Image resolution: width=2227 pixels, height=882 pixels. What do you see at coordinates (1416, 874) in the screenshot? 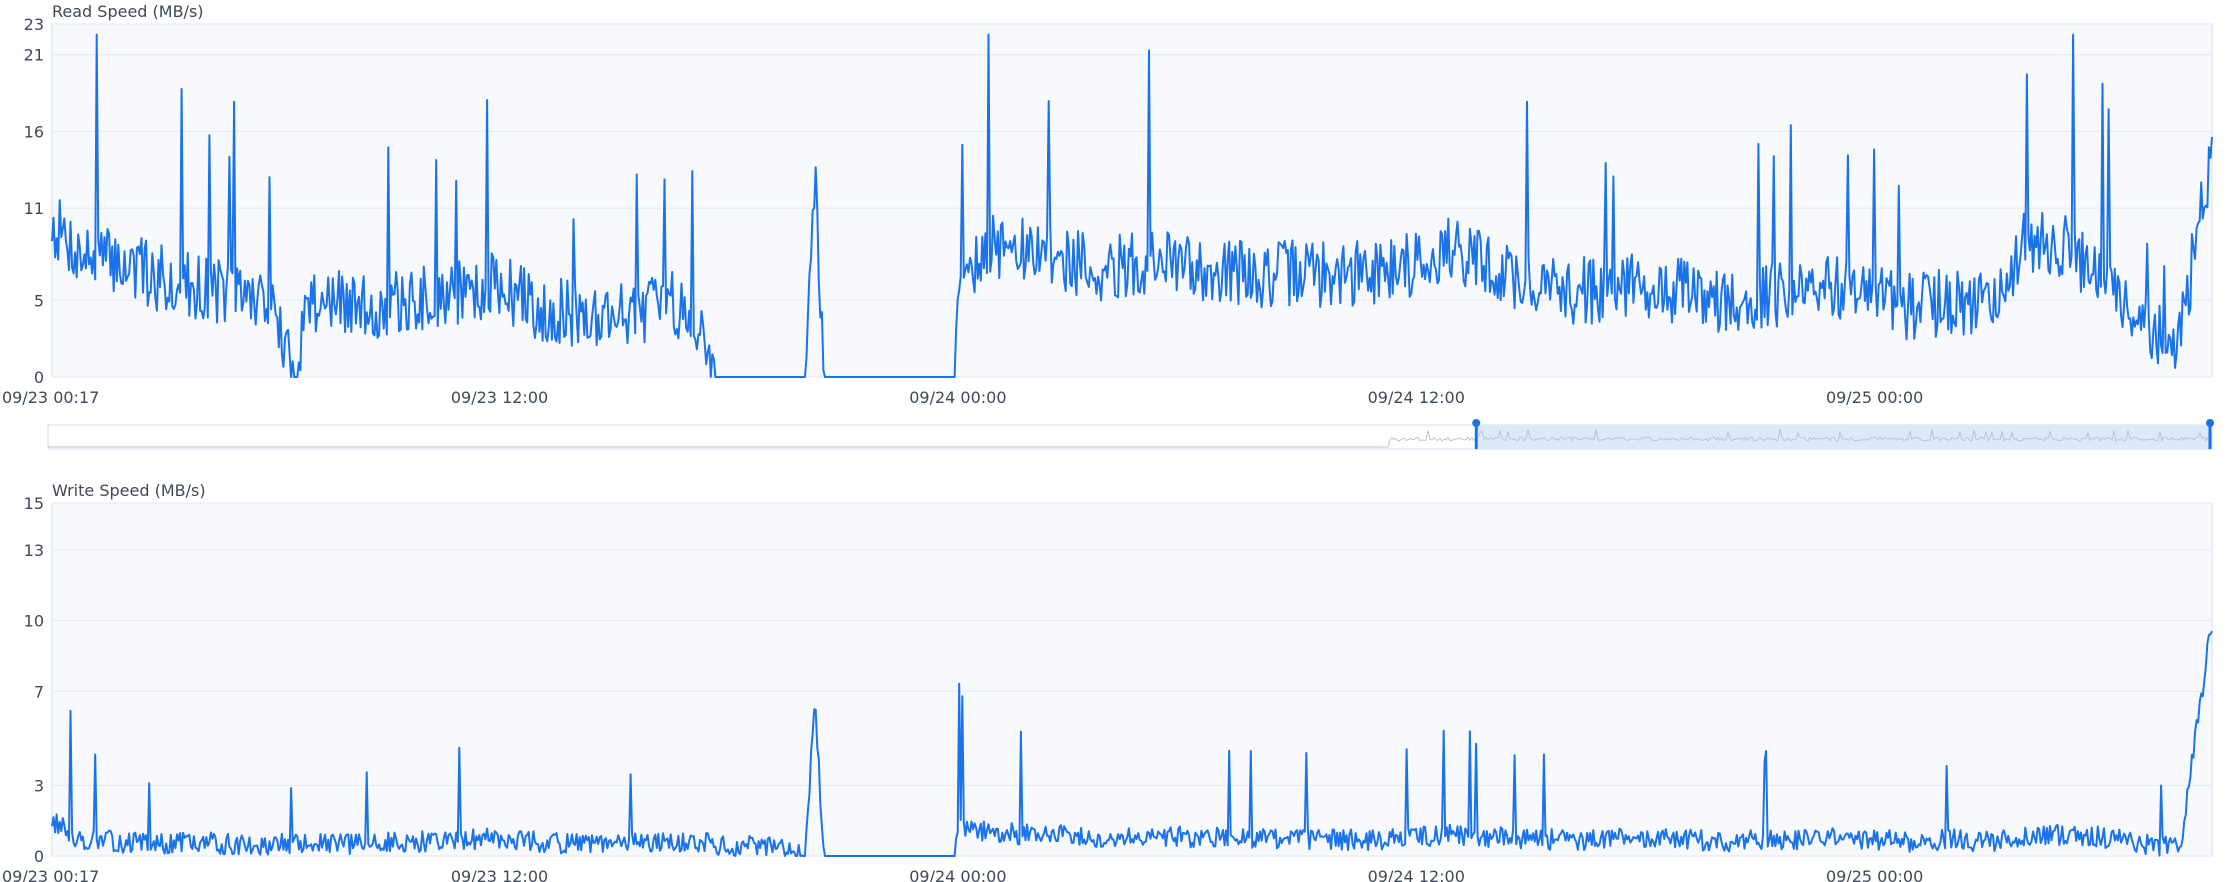
I see `write-x-tick-label: 09/24 12:00` at bounding box center [1416, 874].